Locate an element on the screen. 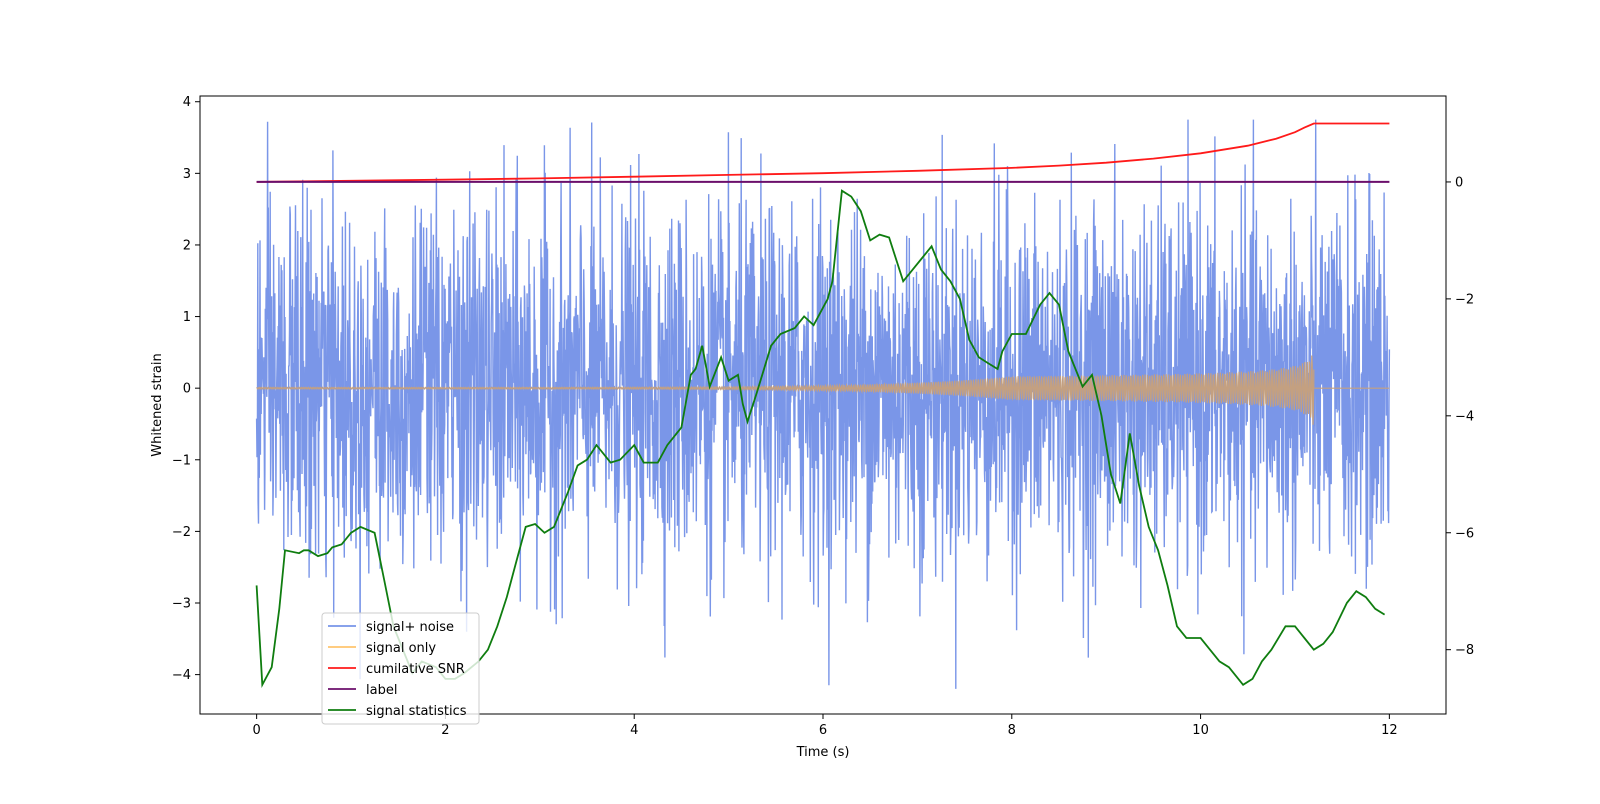 This screenshot has height=804, width=1600. x-tick-label: 2 is located at coordinates (445, 730).